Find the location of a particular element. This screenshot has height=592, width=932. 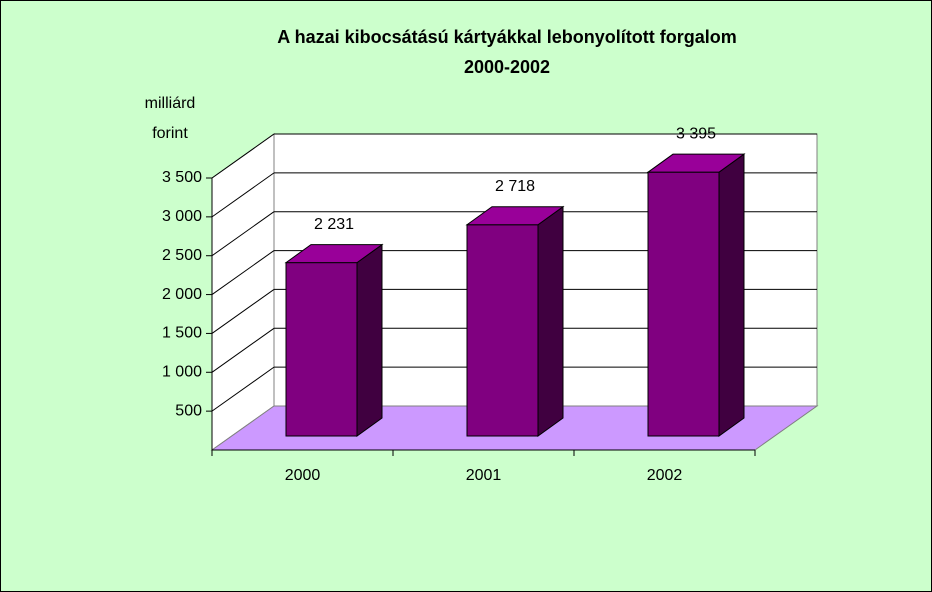

x-tick-label: 2002 is located at coordinates (665, 475).